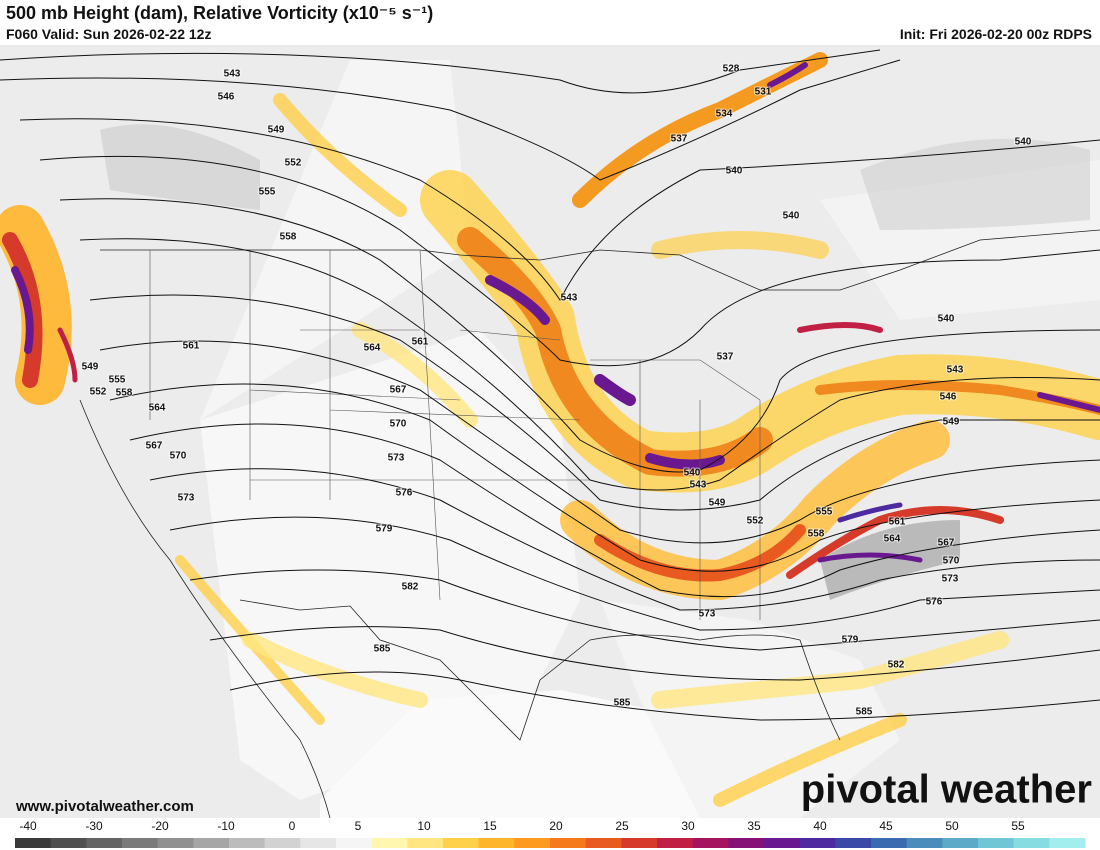  I want to click on source-url: www.pivotalweather.com, so click(104, 806).